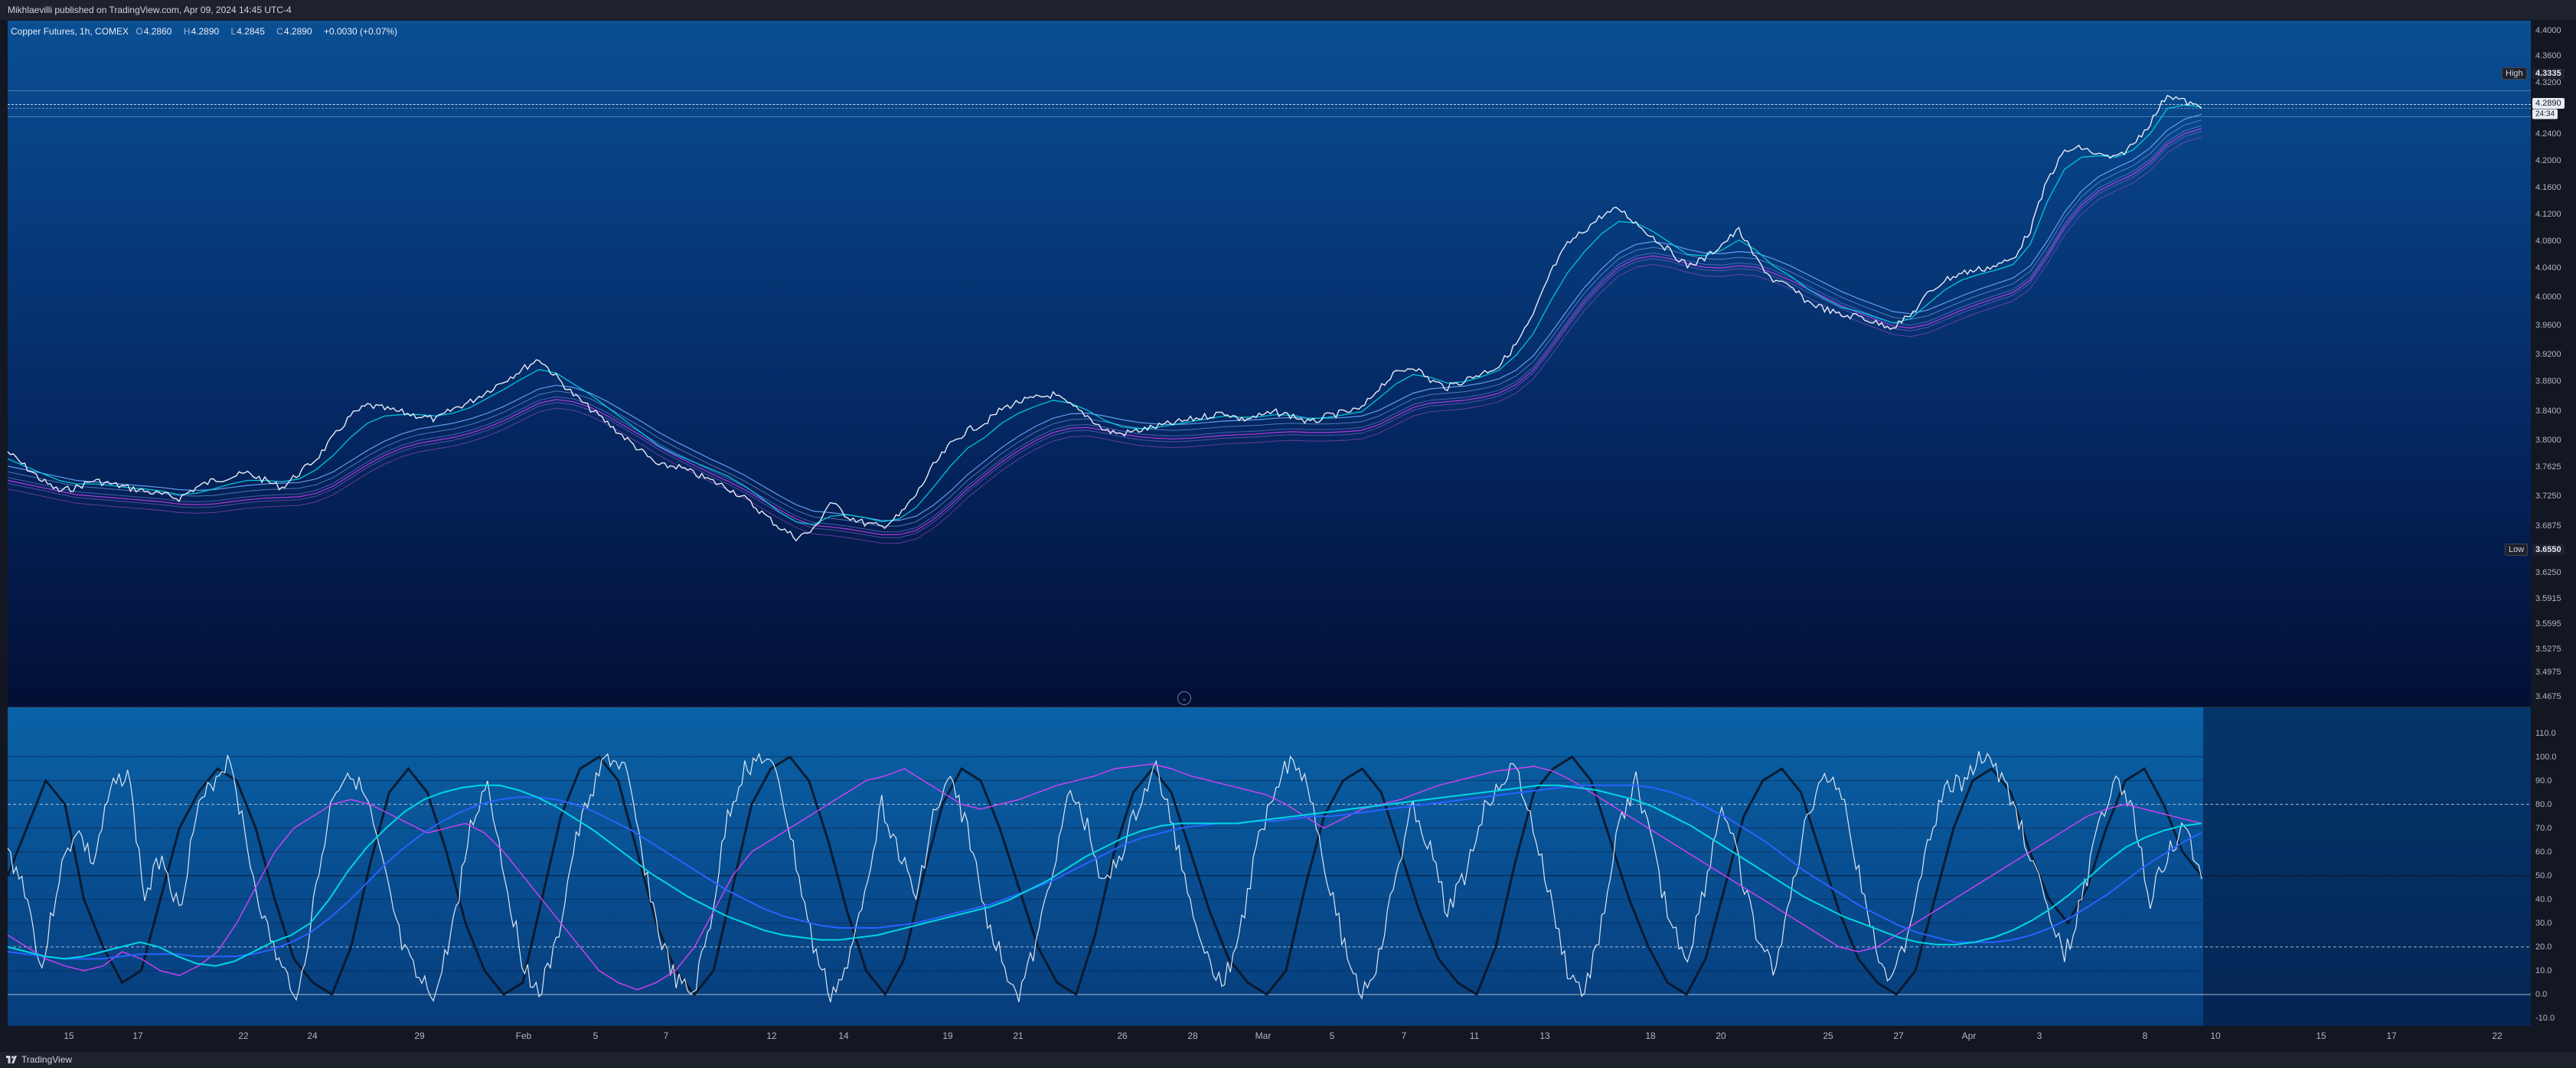 The image size is (2576, 1068). Describe the element at coordinates (419, 1035) in the screenshot. I see `time-tick-label: 29` at that location.